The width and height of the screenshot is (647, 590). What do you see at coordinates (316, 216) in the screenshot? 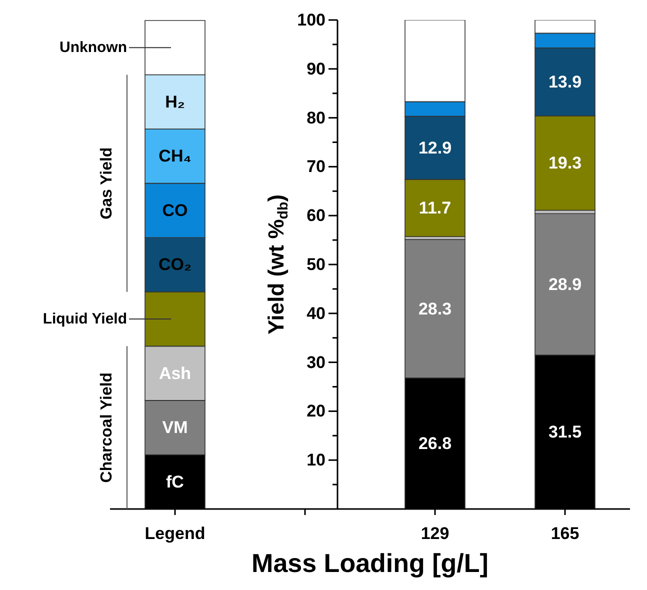
I see `y-tick-label: 60` at bounding box center [316, 216].